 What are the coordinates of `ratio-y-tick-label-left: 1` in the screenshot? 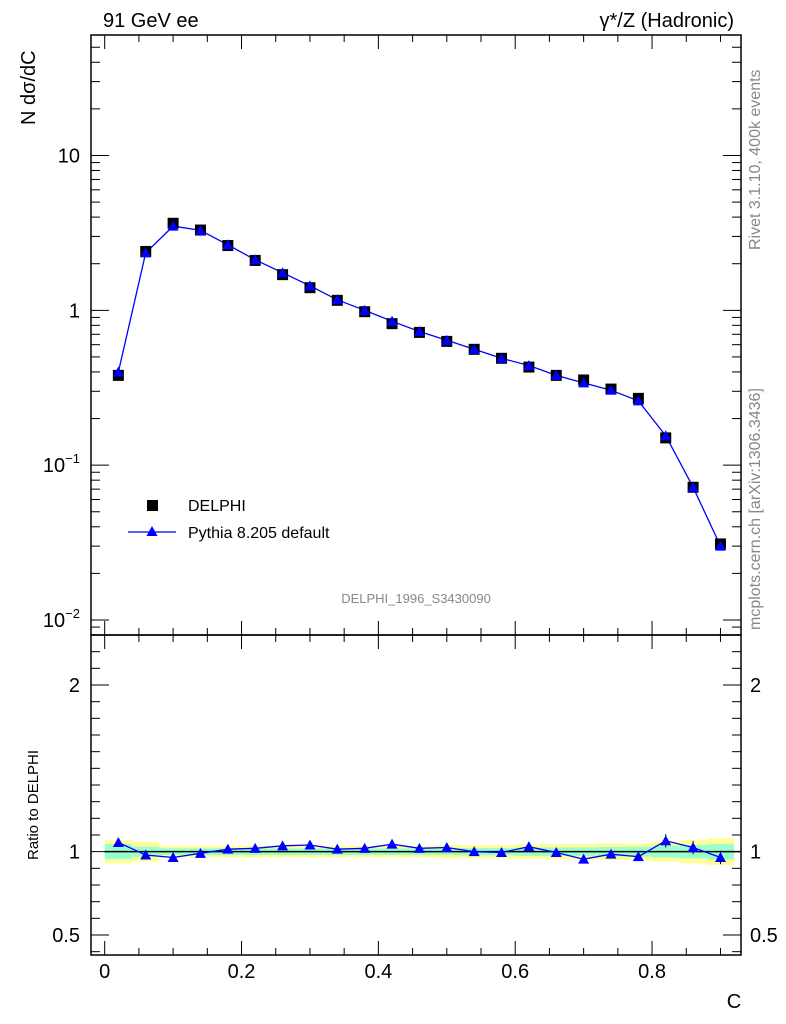 It's located at (74, 853).